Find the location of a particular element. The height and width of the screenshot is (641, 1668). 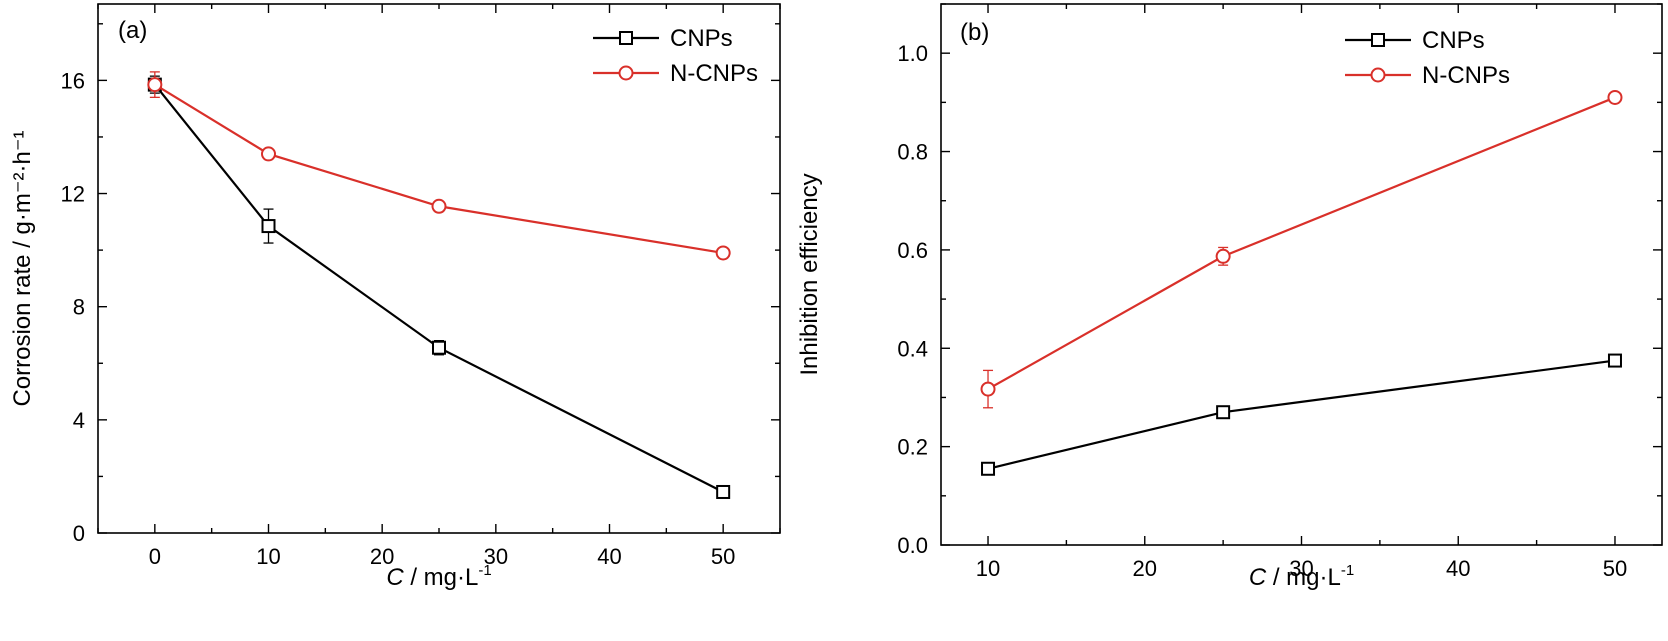

panel-a-label: (a) is located at coordinates (132, 30).